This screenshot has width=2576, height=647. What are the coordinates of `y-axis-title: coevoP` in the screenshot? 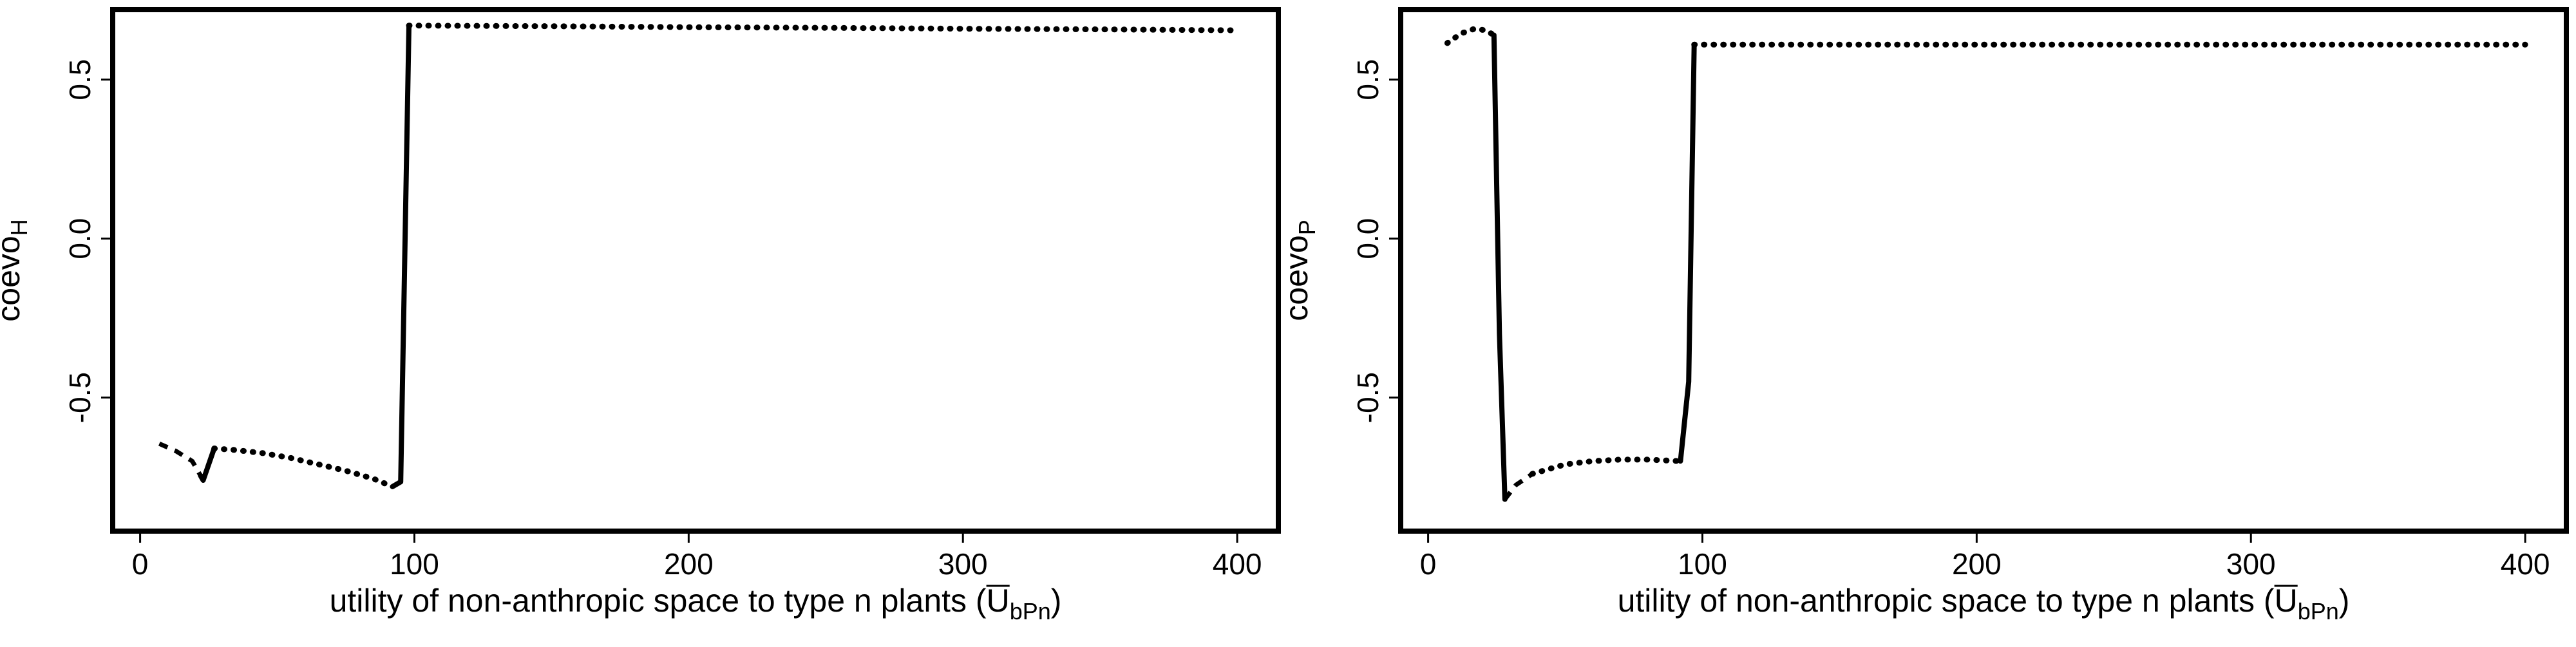 It's located at (1299, 270).